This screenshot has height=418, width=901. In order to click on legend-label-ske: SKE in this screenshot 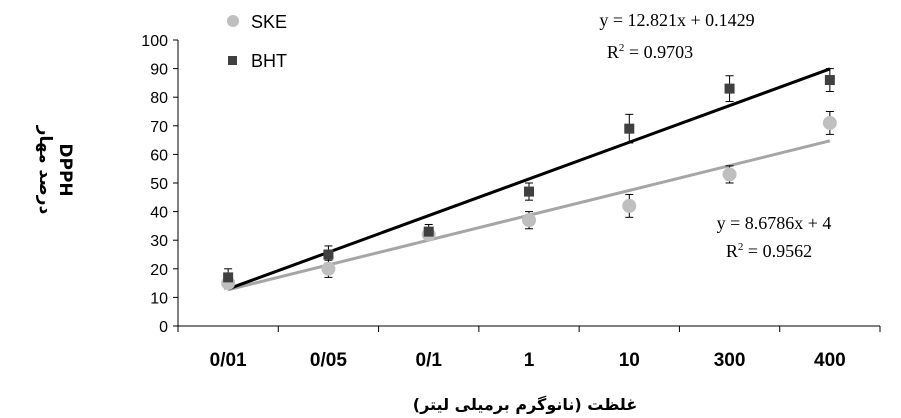, I will do `click(269, 22)`.